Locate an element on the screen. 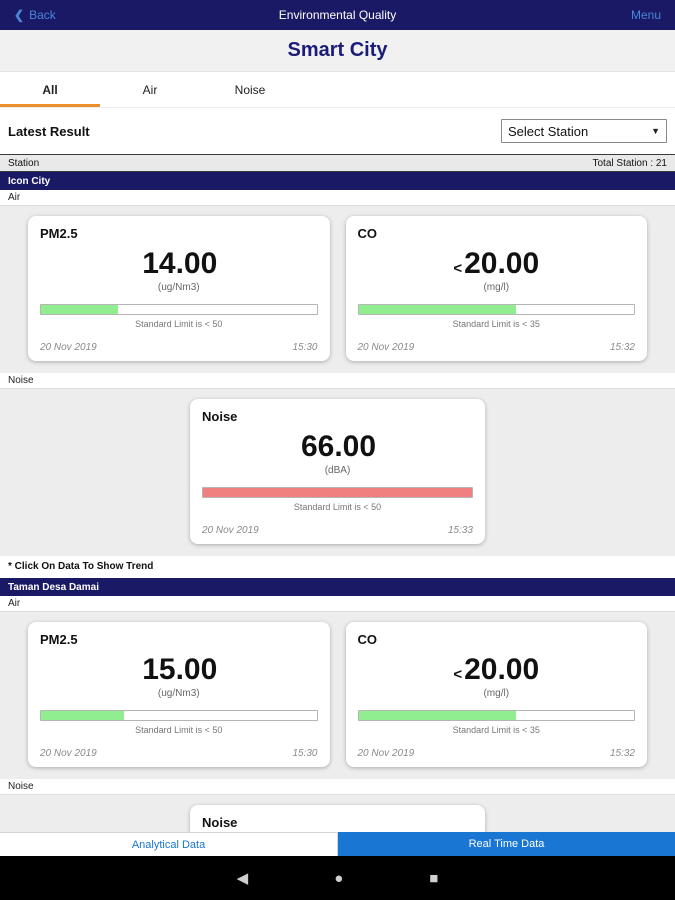 This screenshot has width=675, height=900. app-bar-title: Environmental Quality is located at coordinates (337, 15).